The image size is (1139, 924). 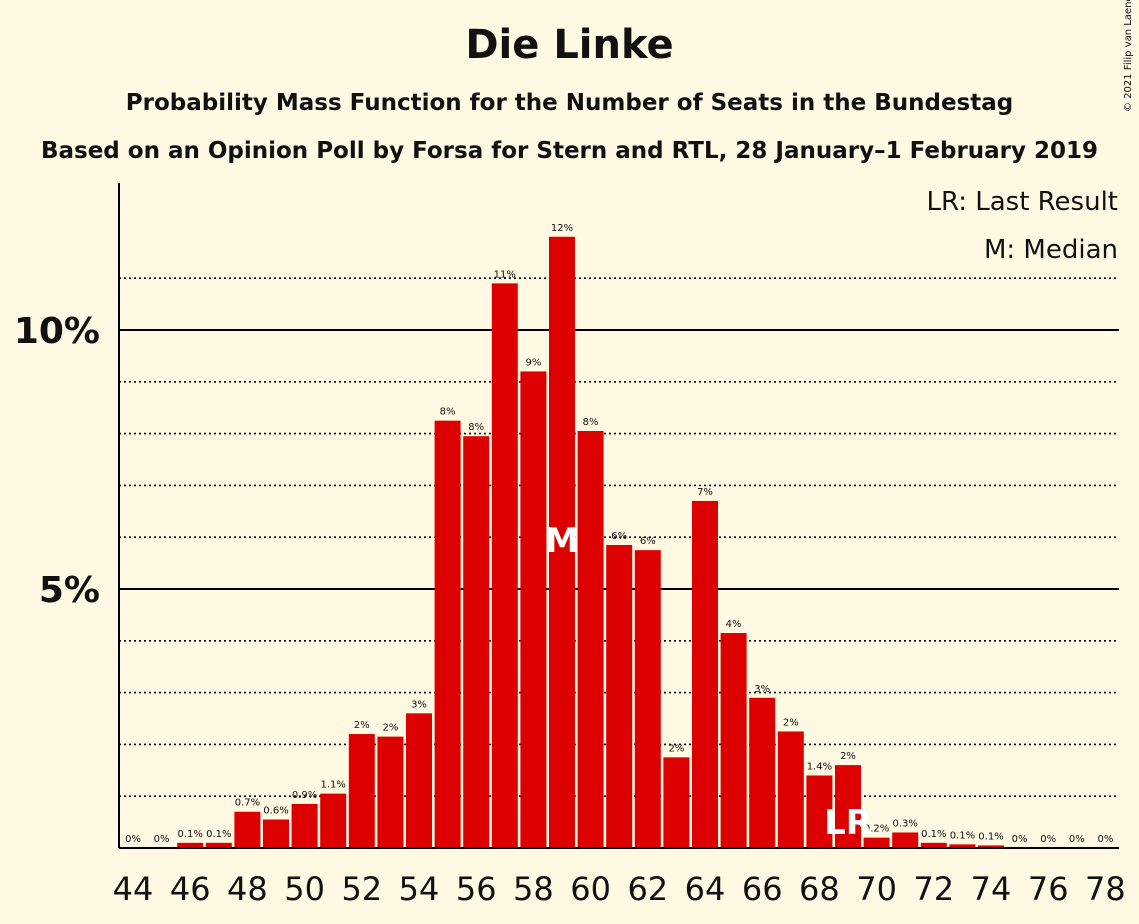 What do you see at coordinates (361, 889) in the screenshot?
I see `x-tick-label: 52` at bounding box center [361, 889].